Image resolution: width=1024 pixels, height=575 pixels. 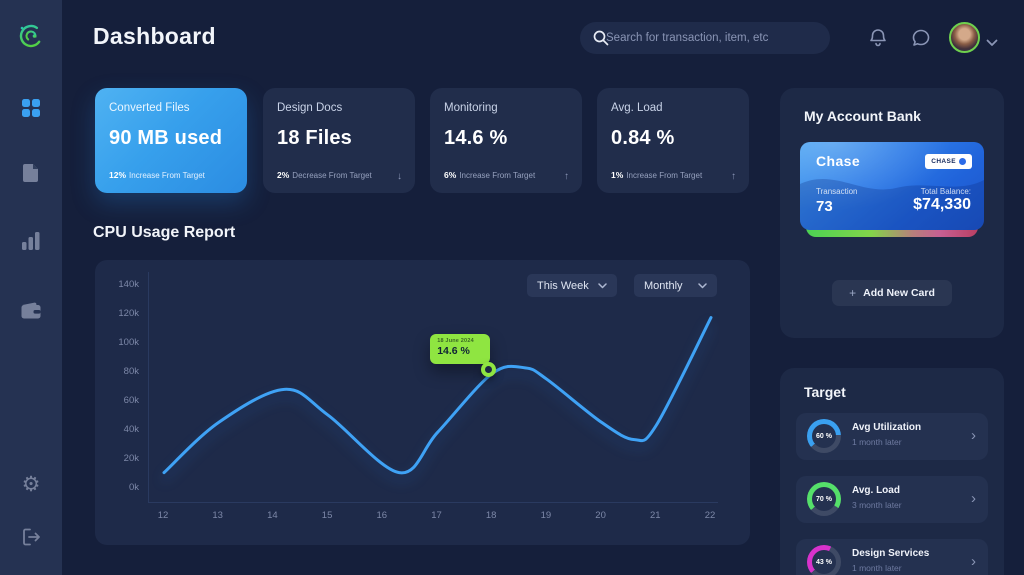 I want to click on sidebar-item-dashboard, so click(x=31, y=108).